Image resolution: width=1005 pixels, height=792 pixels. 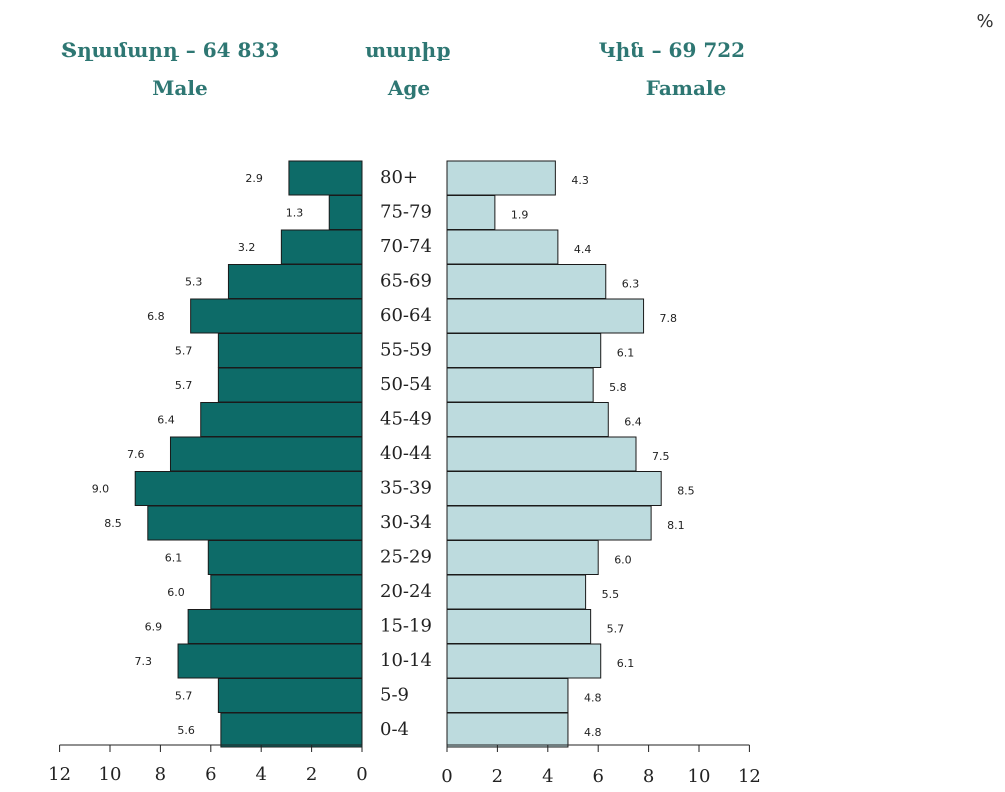 I want to click on female-axis-tick-label: 12, so click(x=749, y=776).